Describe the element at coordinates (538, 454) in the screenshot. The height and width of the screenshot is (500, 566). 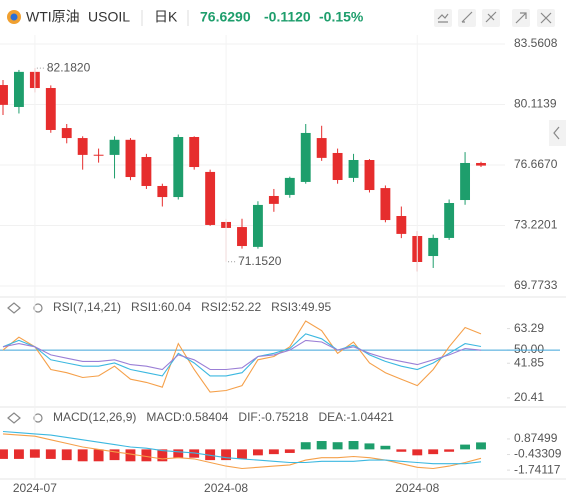
I see `y-tick-label: -0.43309` at that location.